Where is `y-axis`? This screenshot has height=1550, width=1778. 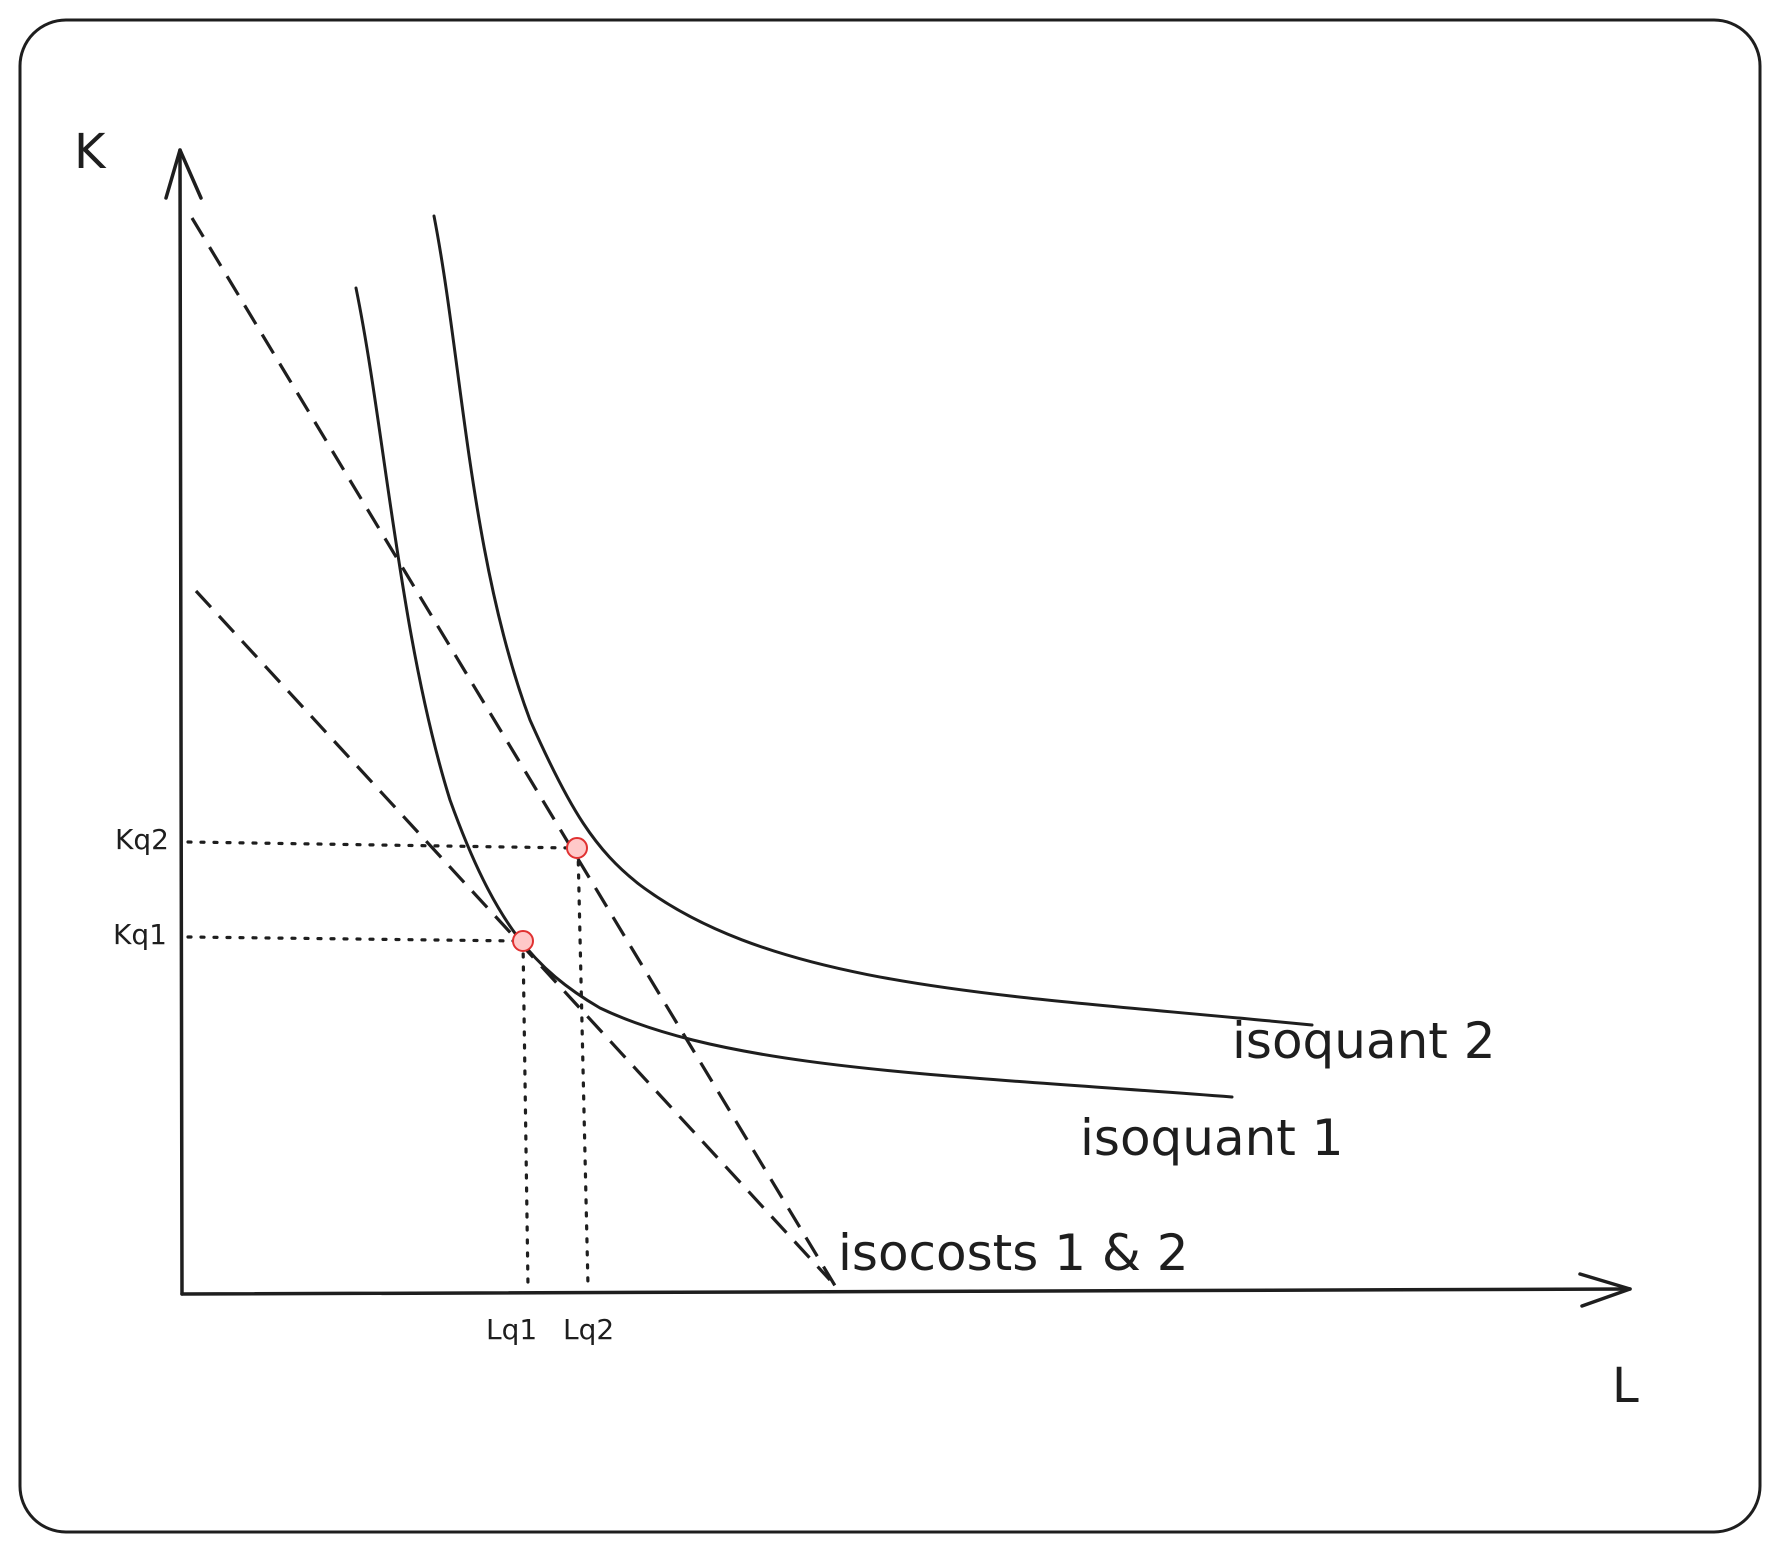 y-axis is located at coordinates (181, 722).